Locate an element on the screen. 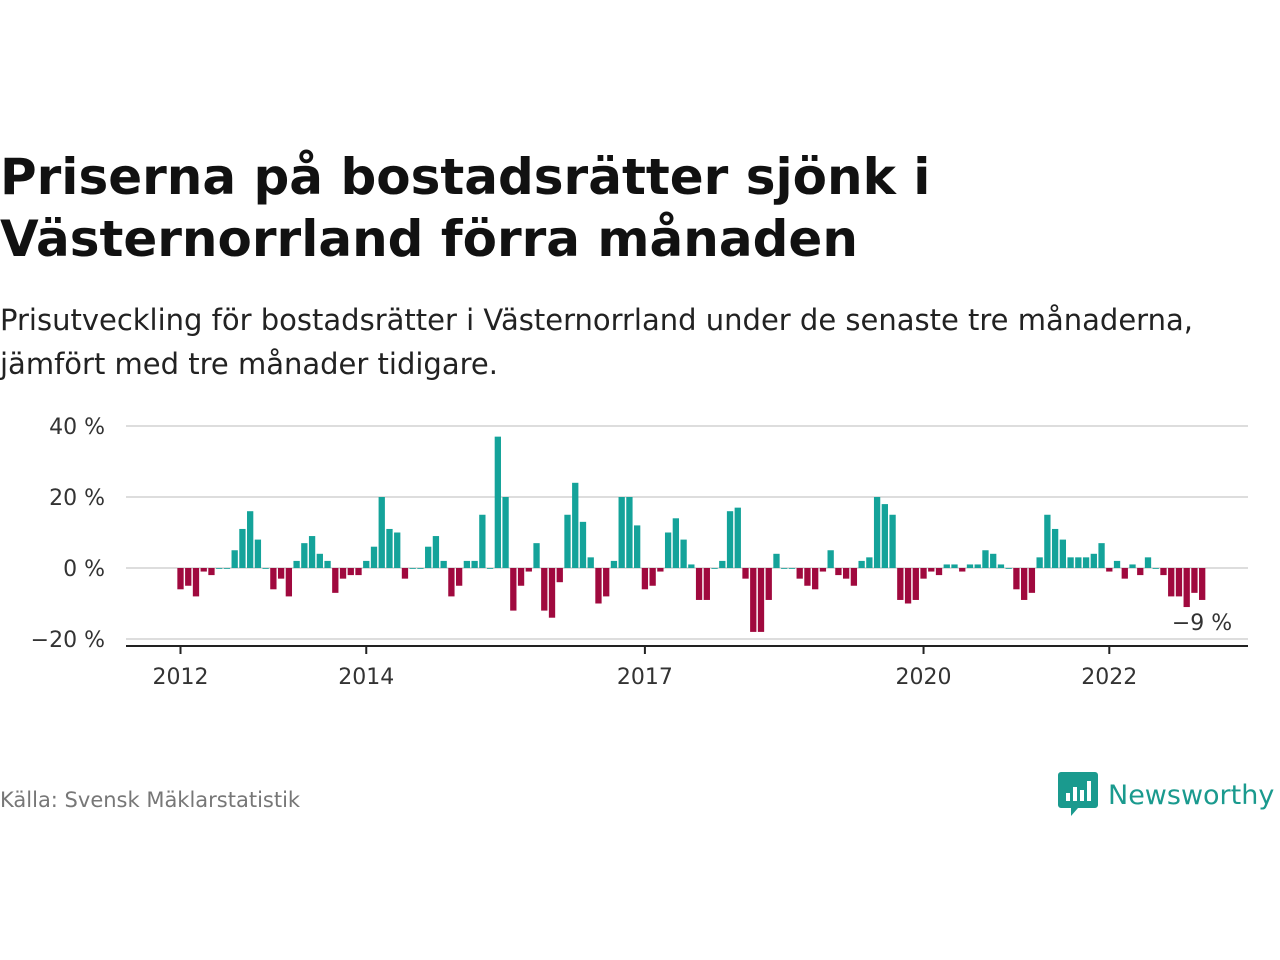 Image resolution: width=1280 pixels, height=960 pixels. last-value-label: −9 % is located at coordinates (1202, 623).